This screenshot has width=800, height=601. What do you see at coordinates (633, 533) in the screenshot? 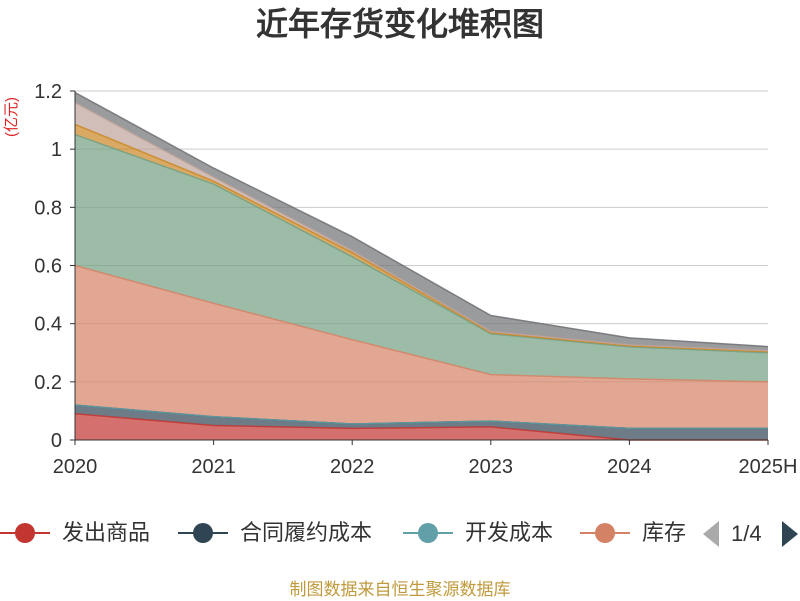
I see `legend-item-3: 库存` at bounding box center [633, 533].